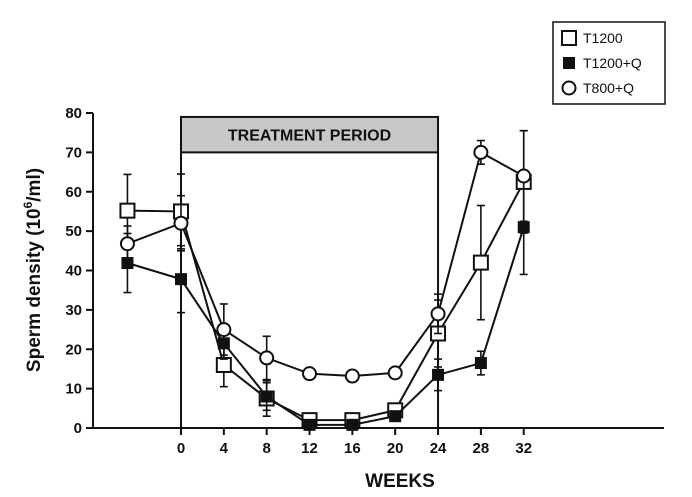  Describe the element at coordinates (34, 185) in the screenshot. I see `y-axis-title-tail: /ml)` at that location.